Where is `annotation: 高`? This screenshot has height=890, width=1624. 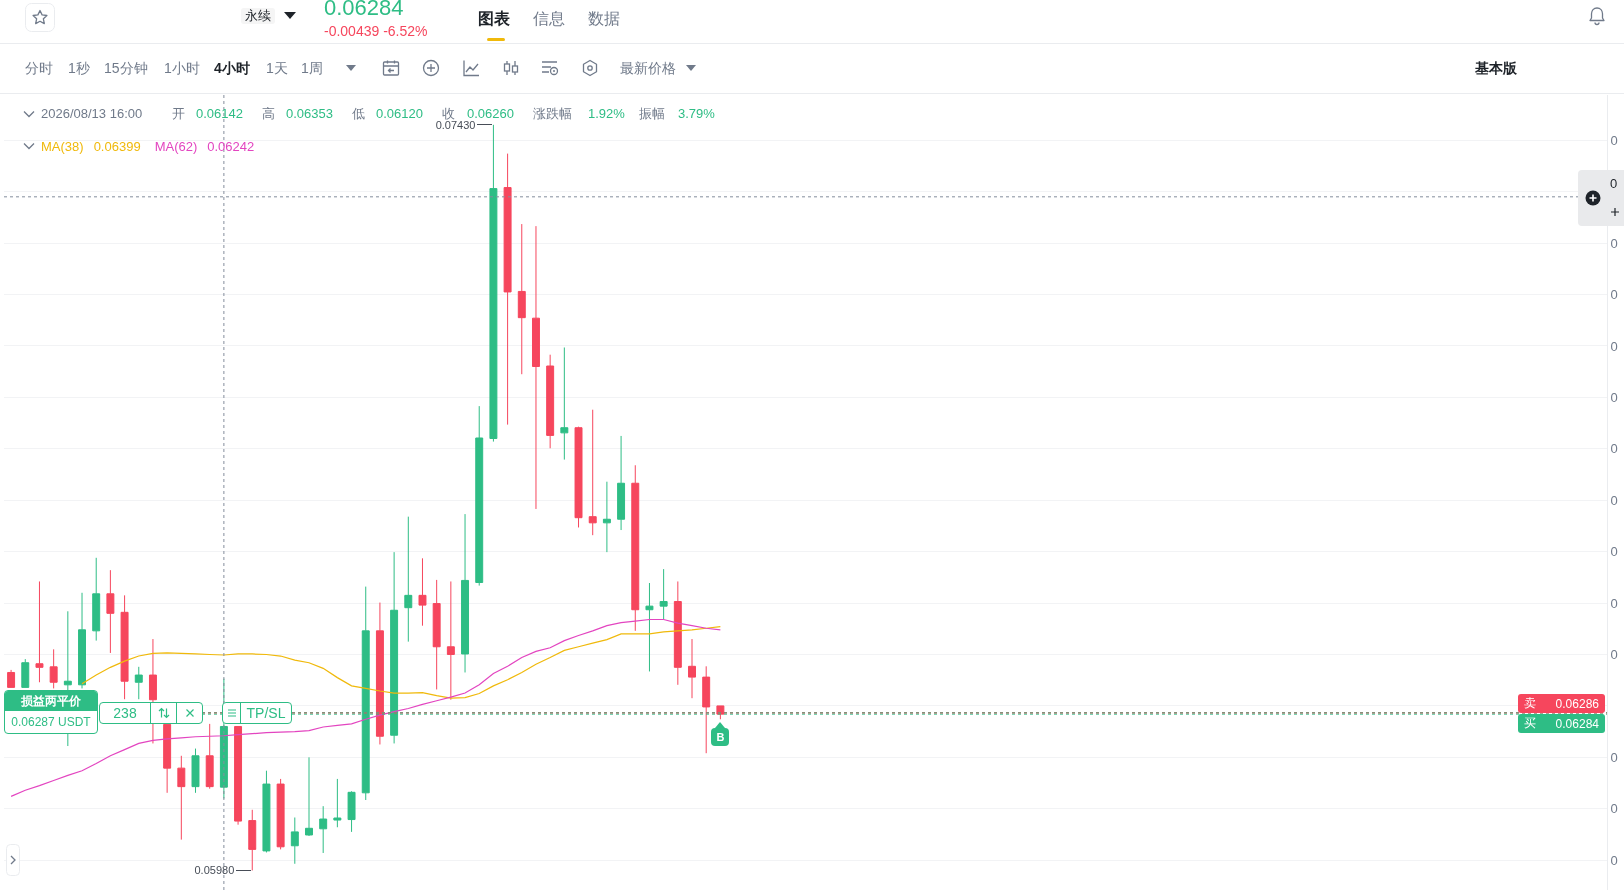
annotation: 高 is located at coordinates (268, 114).